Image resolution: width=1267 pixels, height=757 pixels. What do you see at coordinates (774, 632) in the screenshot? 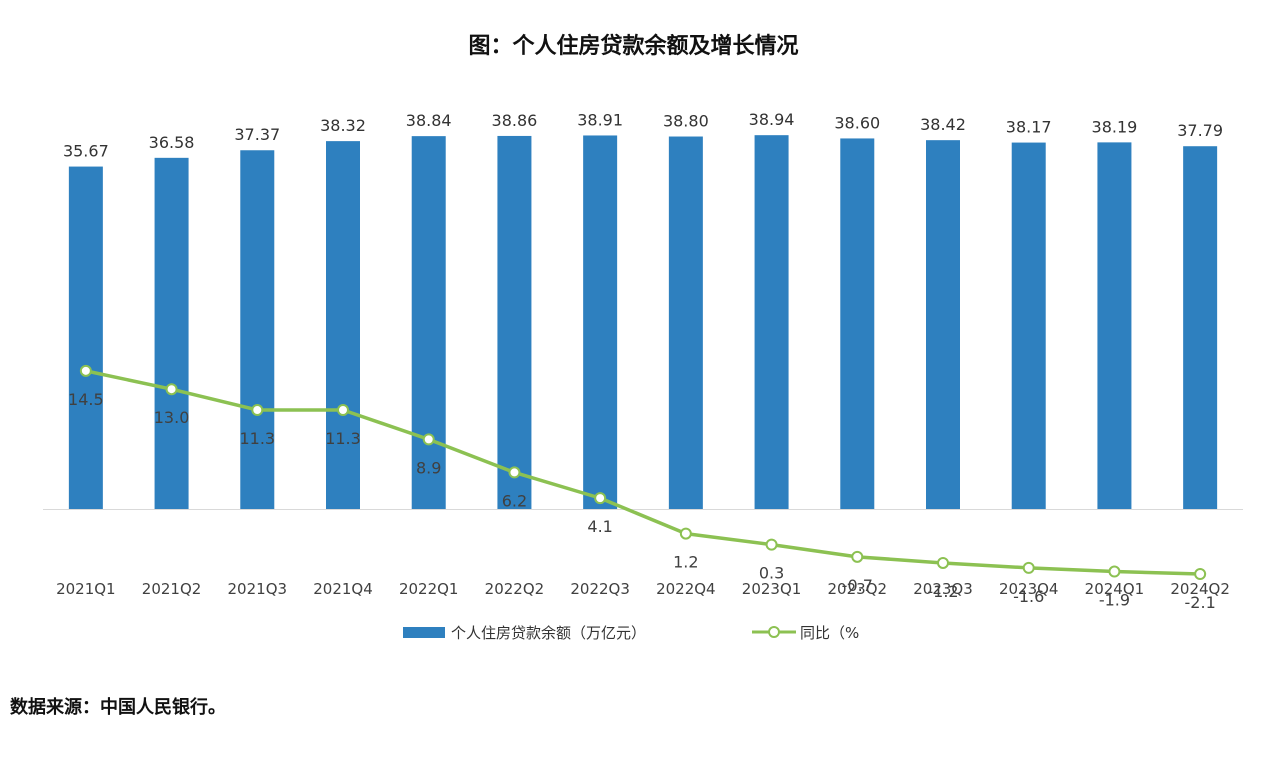
I see `legend-swatch-marker` at bounding box center [774, 632].